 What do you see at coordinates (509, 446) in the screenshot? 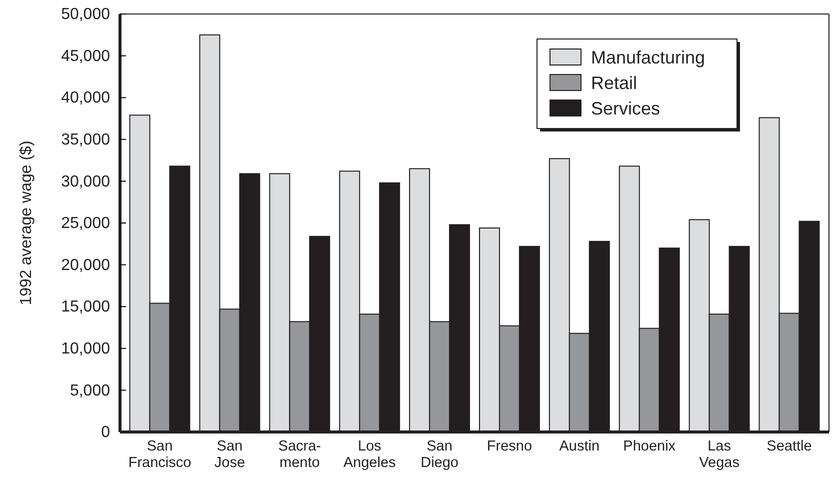
I see `x-tick-label: Fresno` at bounding box center [509, 446].